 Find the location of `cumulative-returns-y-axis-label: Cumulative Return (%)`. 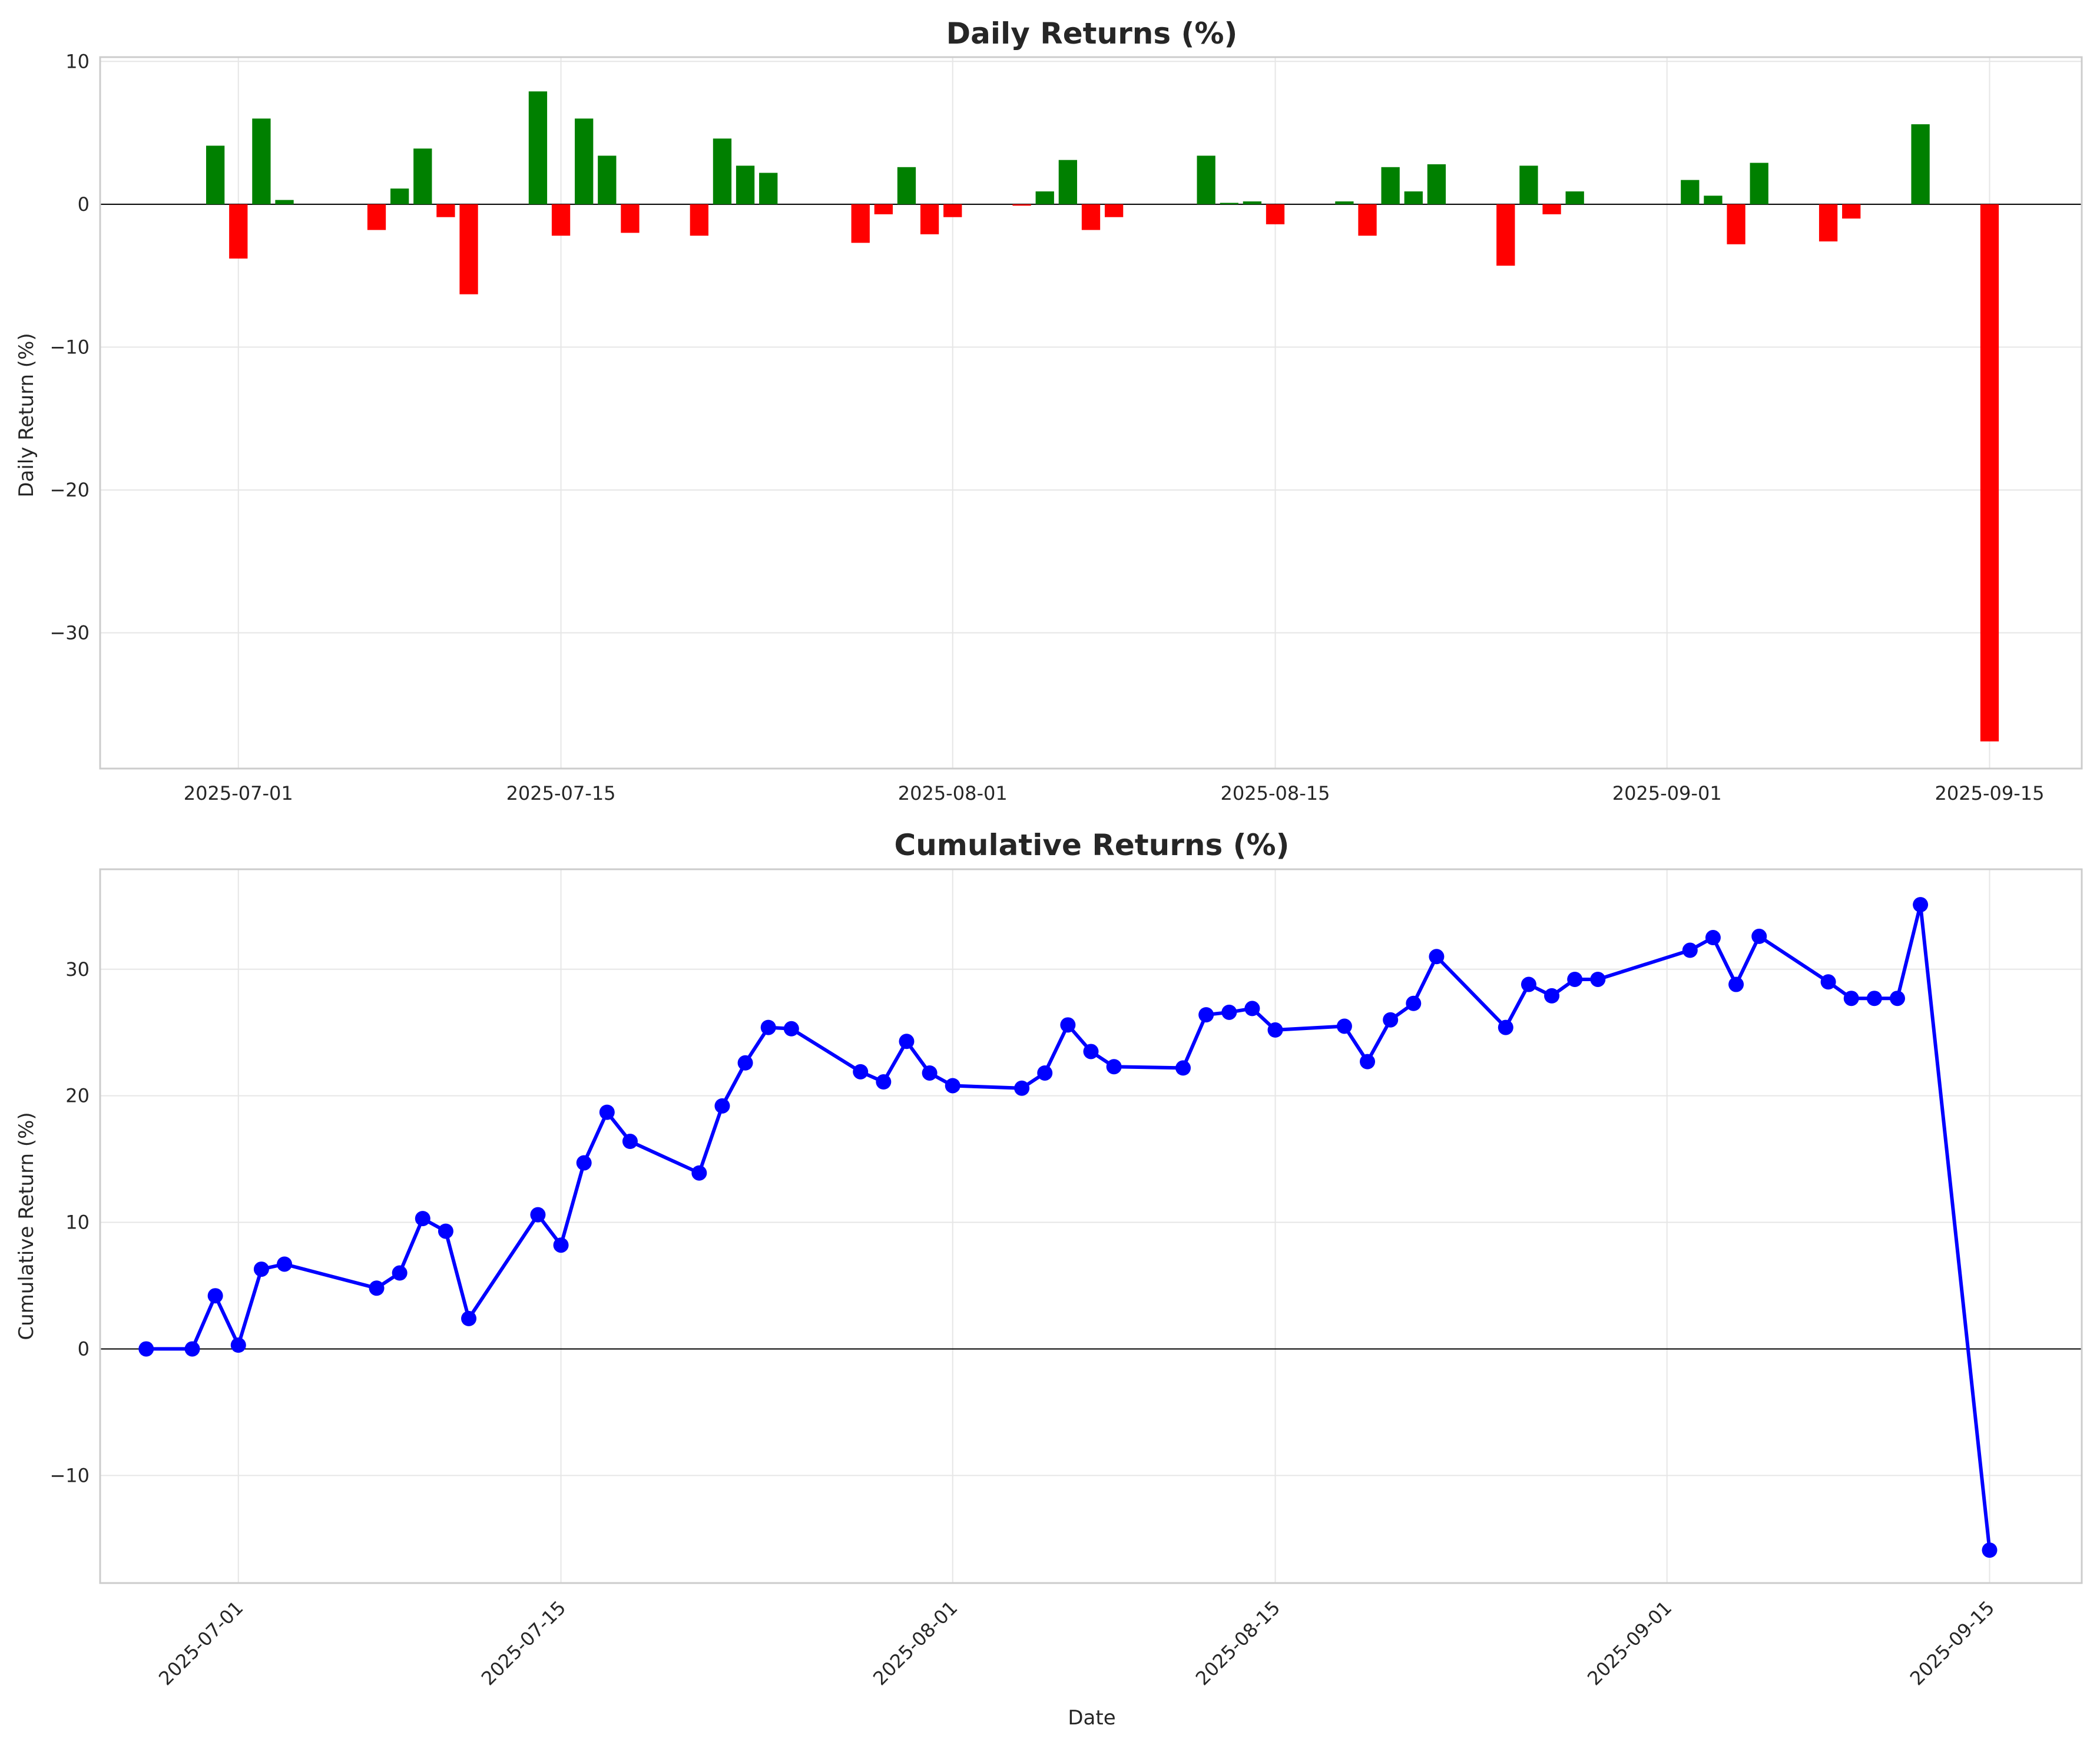

cumulative-returns-y-axis-label: Cumulative Return (%) is located at coordinates (26, 1226).